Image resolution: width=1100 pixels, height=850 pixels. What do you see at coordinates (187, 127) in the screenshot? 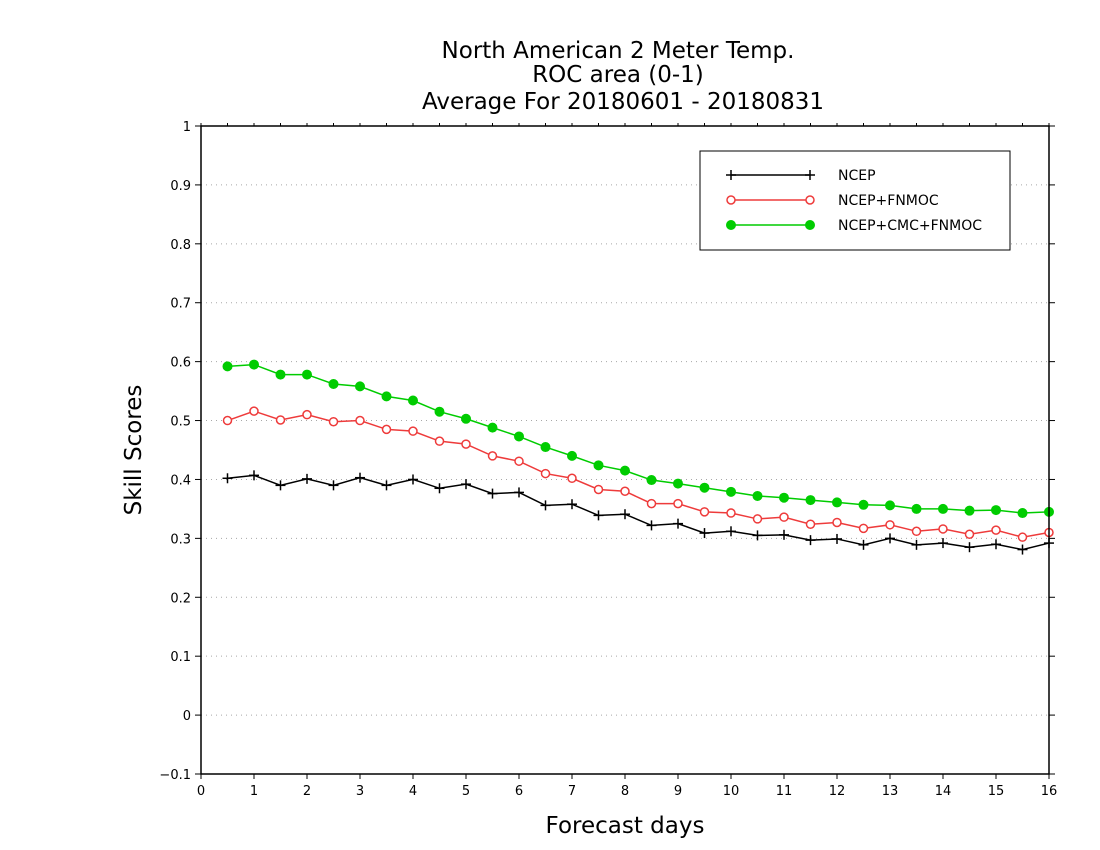
I see `y-tick-label: 1` at bounding box center [187, 127].